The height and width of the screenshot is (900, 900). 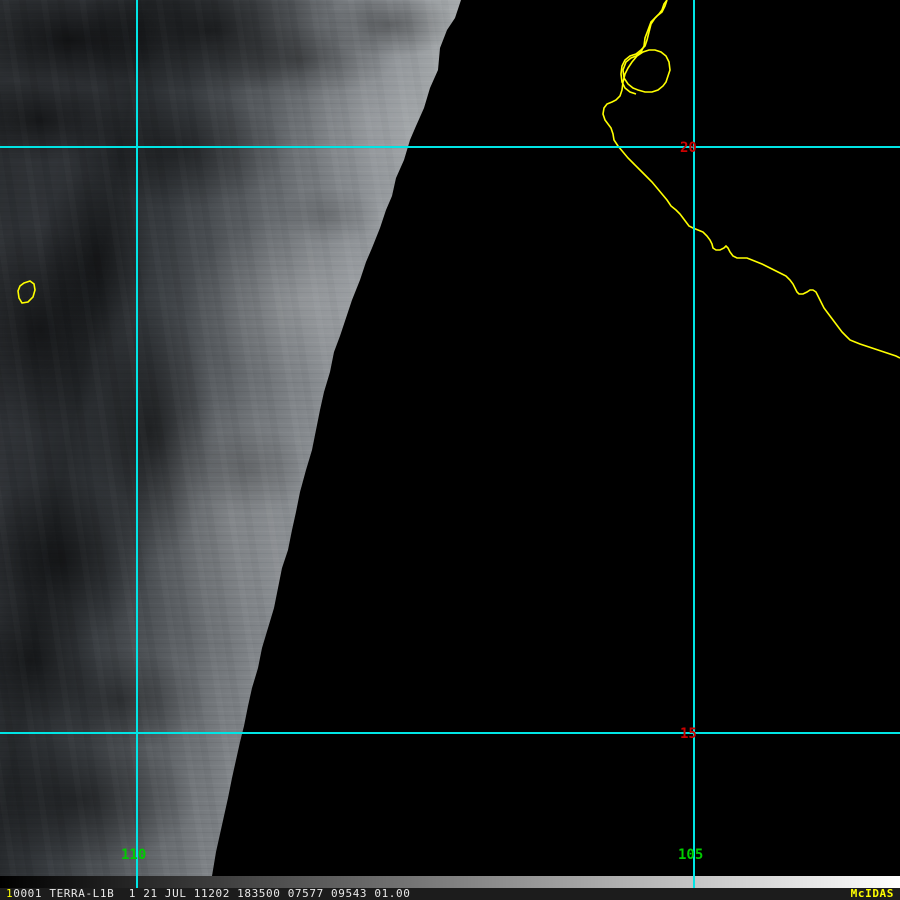 I want to click on longitude-label-110: 110, so click(x=134, y=855).